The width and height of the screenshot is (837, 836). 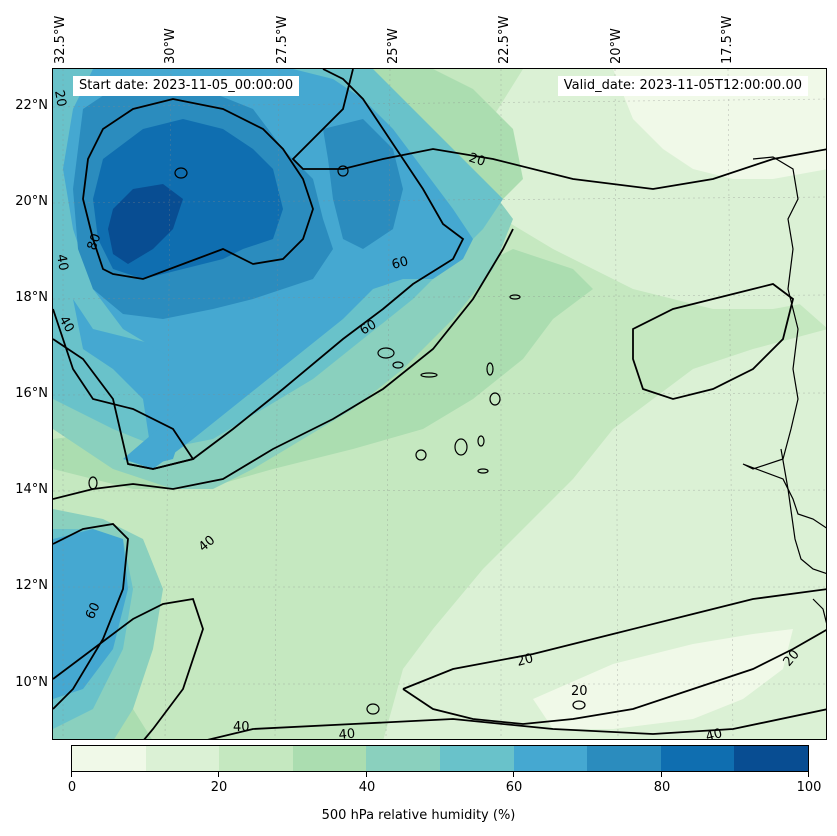 What do you see at coordinates (682, 86) in the screenshot?
I see `valid-date-label: Valid_date: 2023-11-05T12:00:00.00` at bounding box center [682, 86].